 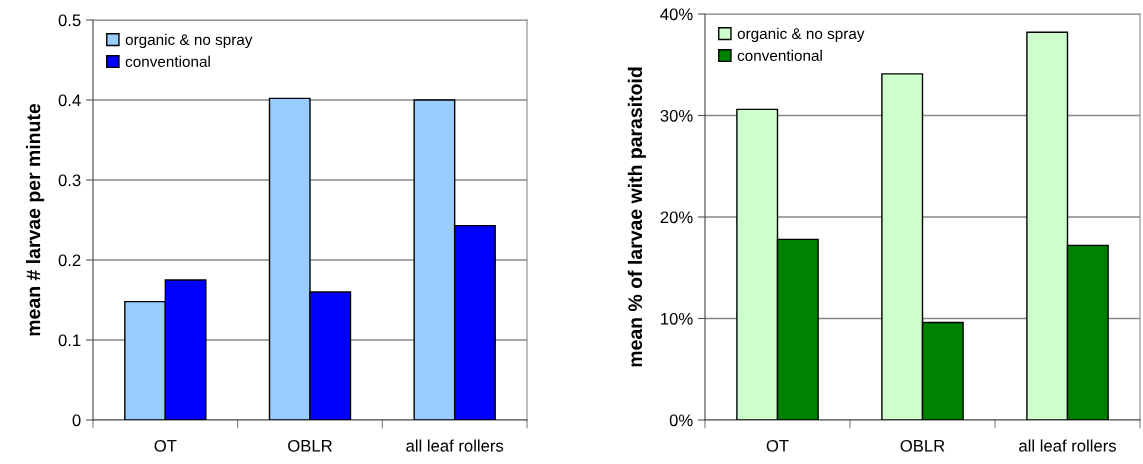 What do you see at coordinates (676, 14) in the screenshot?
I see `y-tick-label: 40%` at bounding box center [676, 14].